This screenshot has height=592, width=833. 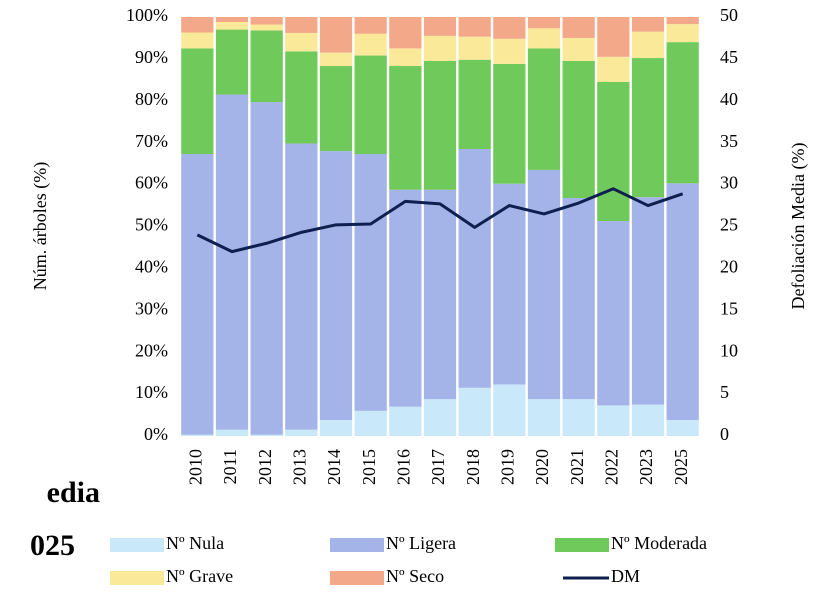 I want to click on y-tick-label: 0%, so click(x=156, y=434).